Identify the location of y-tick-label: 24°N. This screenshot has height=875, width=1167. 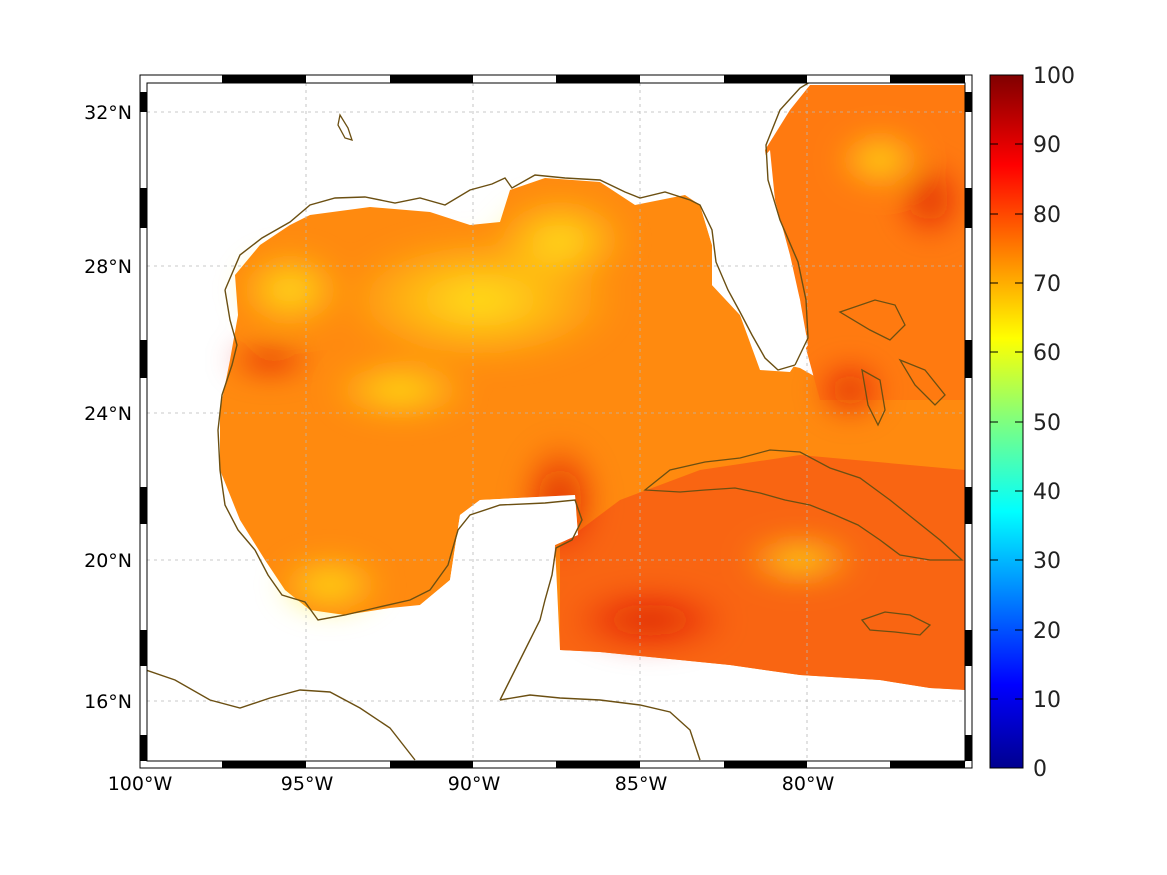
(108, 414).